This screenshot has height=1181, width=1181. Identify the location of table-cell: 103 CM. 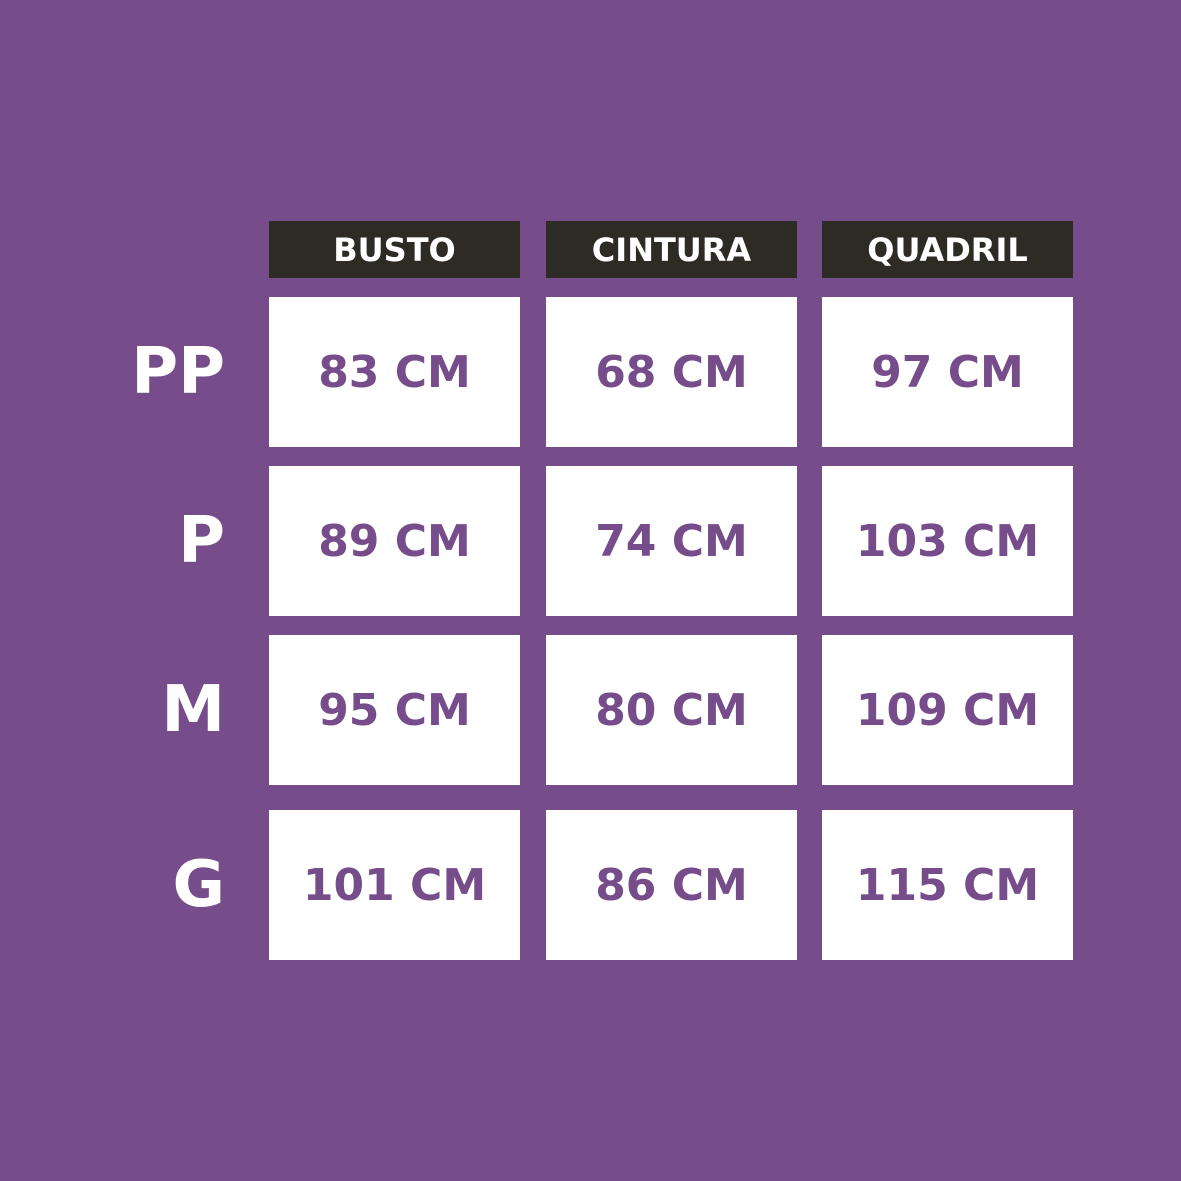
(947, 541).